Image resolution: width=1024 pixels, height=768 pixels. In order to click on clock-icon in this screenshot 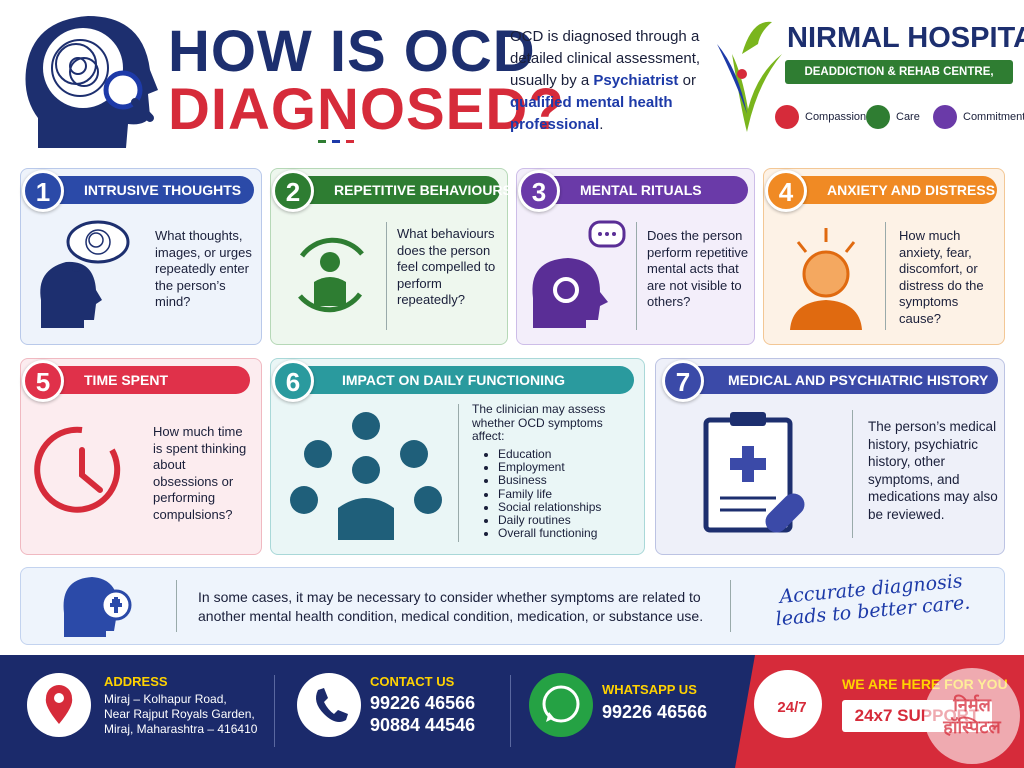, I will do `click(77, 469)`.